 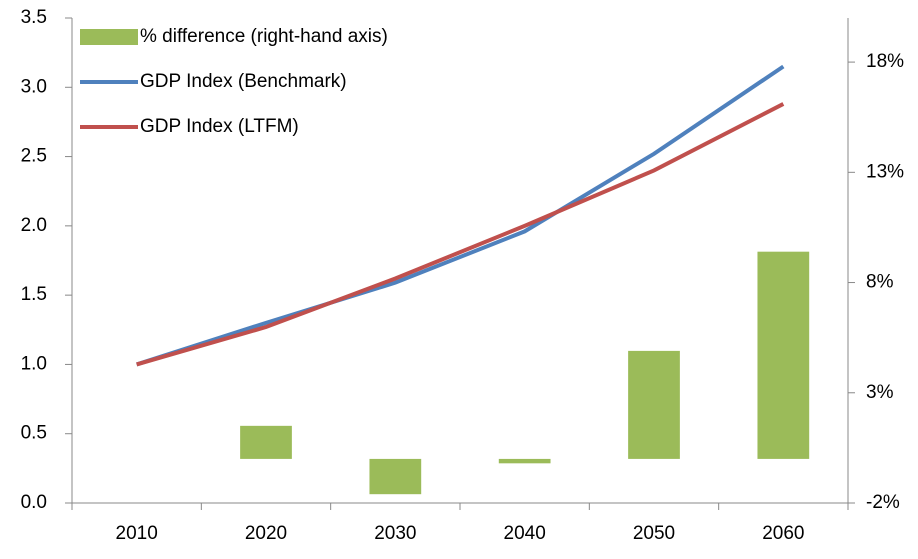 What do you see at coordinates (109, 37) in the screenshot?
I see `legend-swatch` at bounding box center [109, 37].